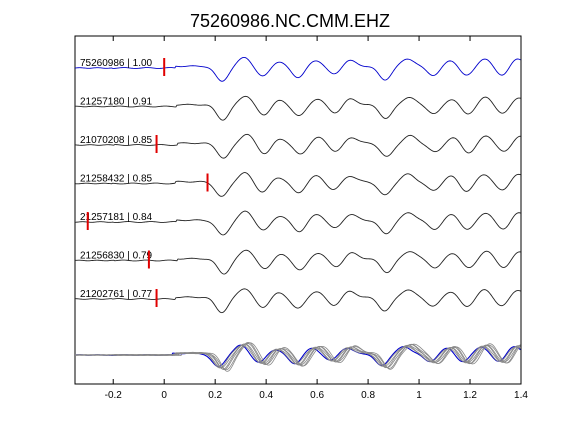 Image resolution: width=576 pixels, height=432 pixels. What do you see at coordinates (164, 395) in the screenshot?
I see `x-tick-label-1: 0` at bounding box center [164, 395].